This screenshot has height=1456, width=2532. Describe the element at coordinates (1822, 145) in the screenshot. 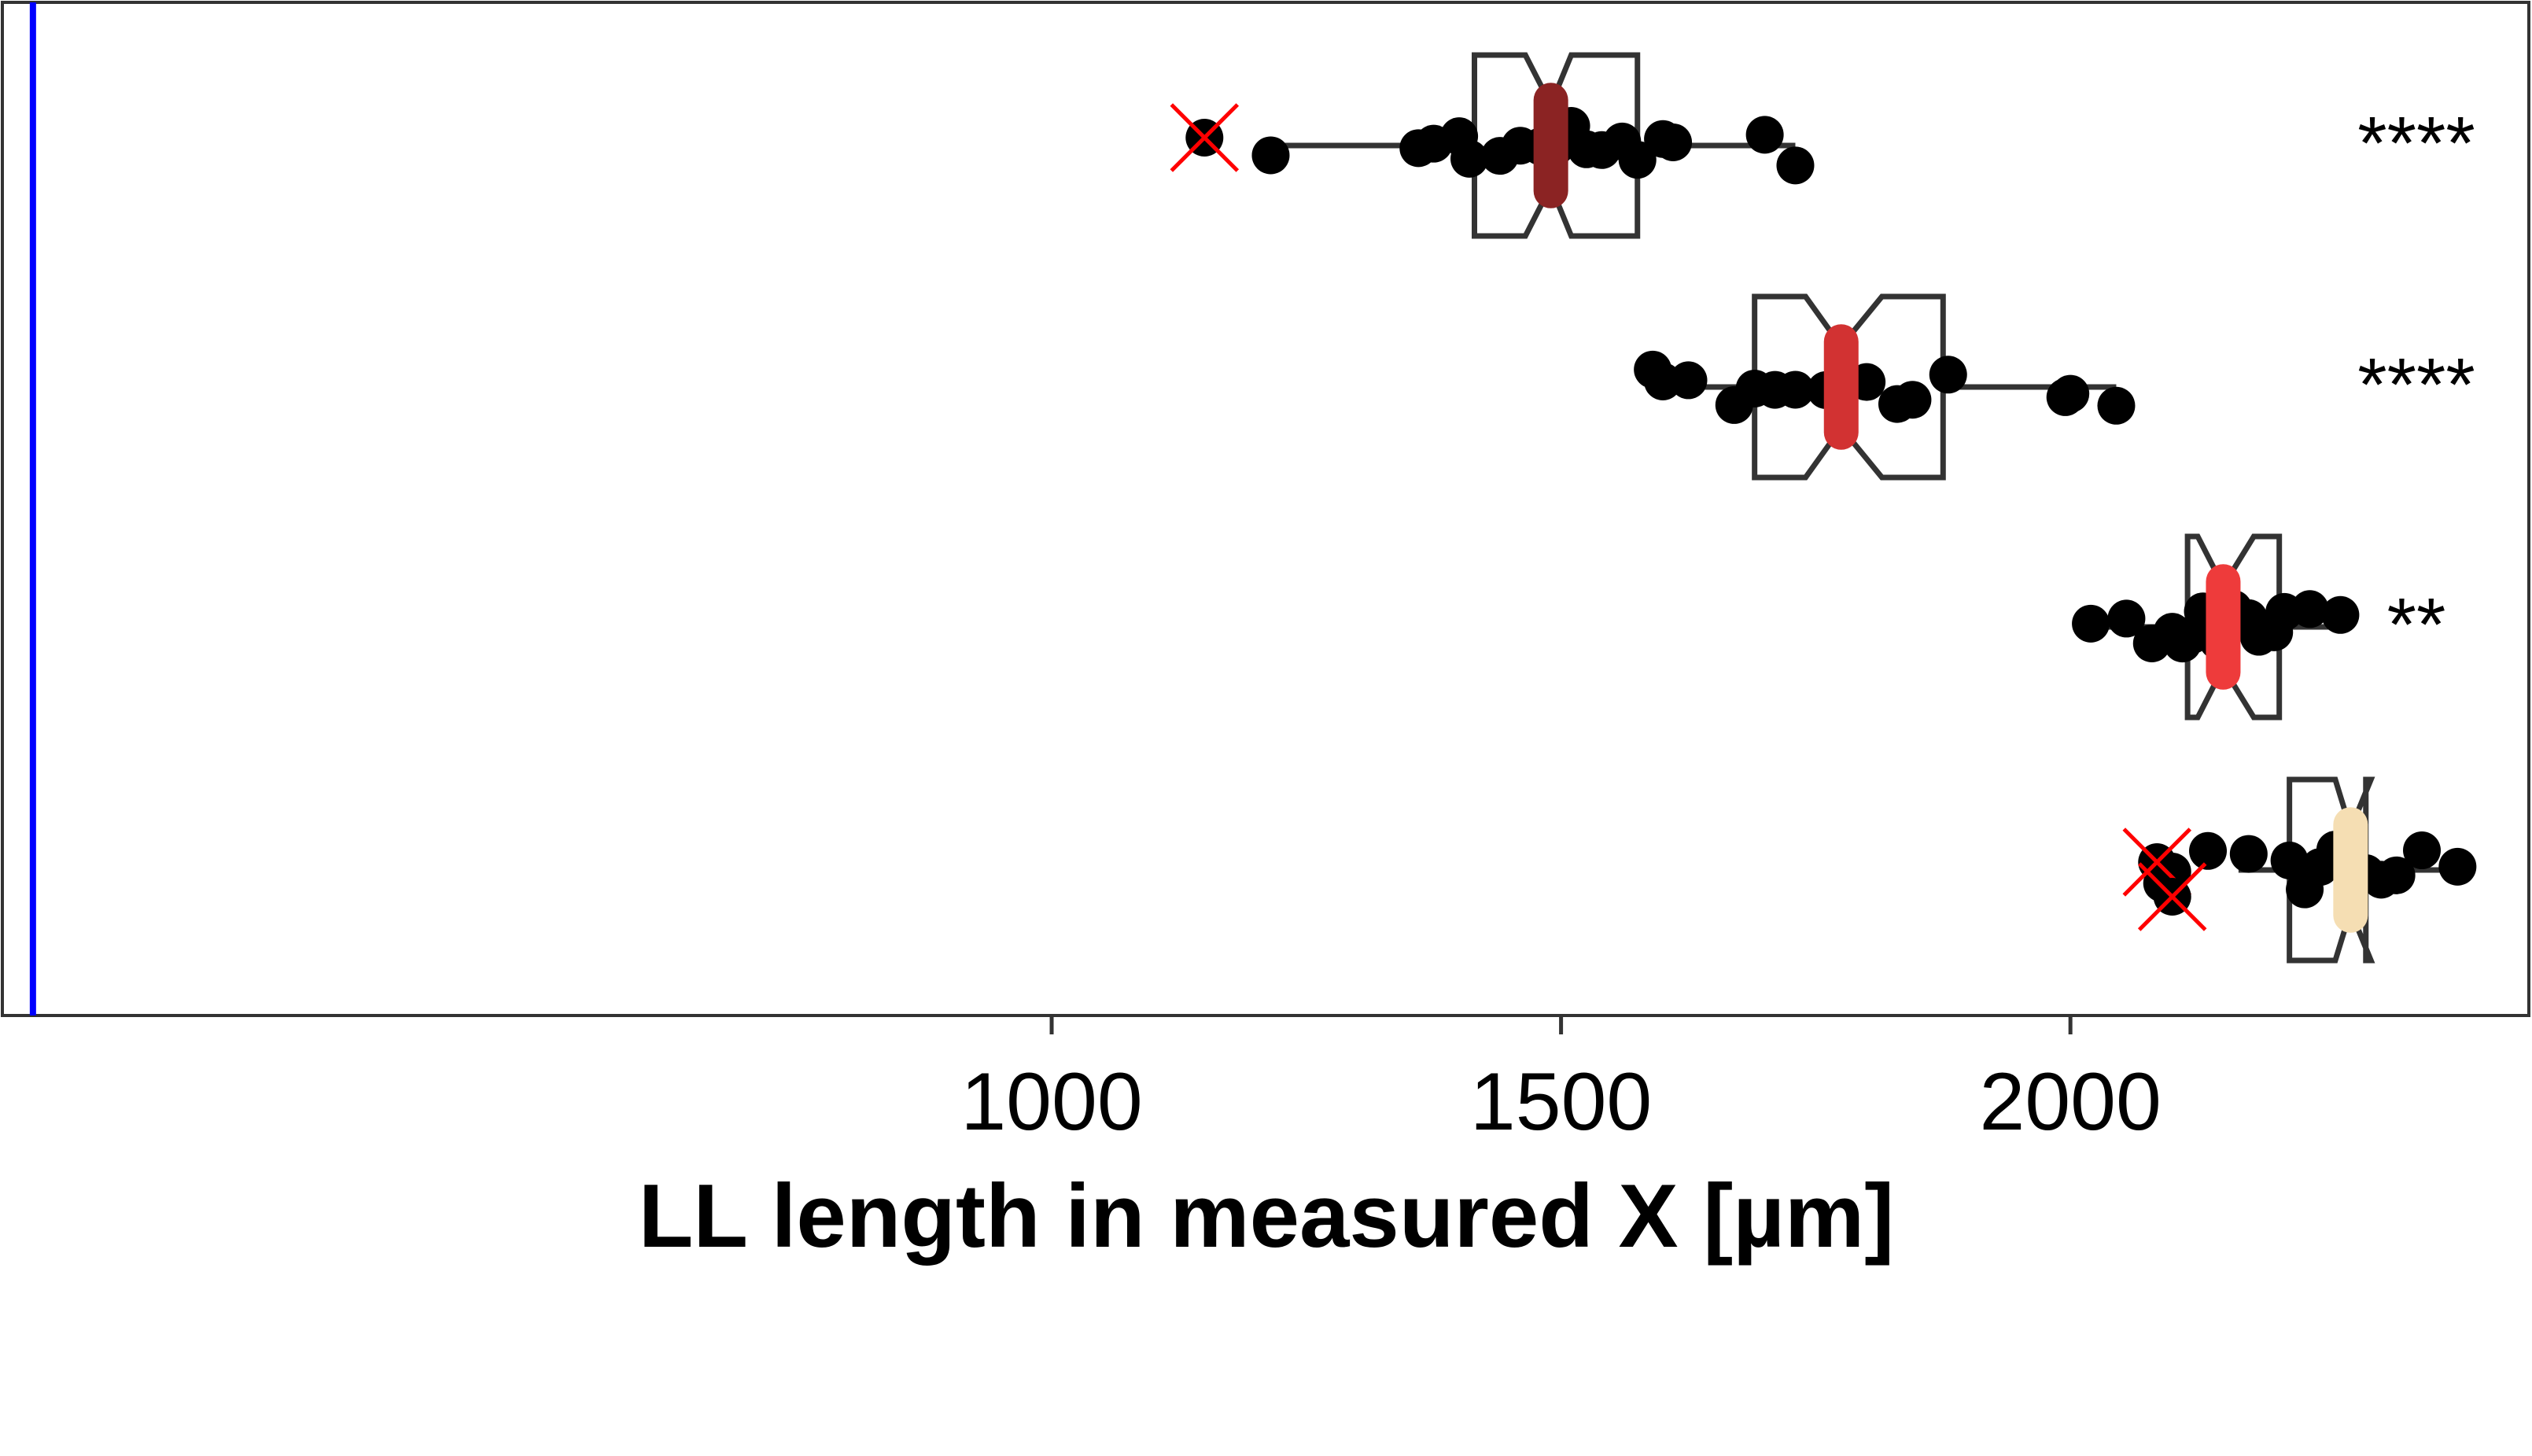

I see `box-group-1: ****` at that location.